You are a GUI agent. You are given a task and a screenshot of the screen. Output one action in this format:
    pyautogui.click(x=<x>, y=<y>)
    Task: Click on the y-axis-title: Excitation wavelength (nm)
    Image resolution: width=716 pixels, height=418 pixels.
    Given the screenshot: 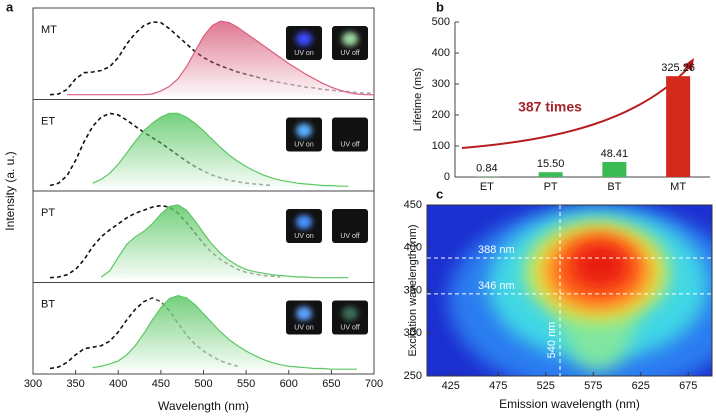 What is the action you would take?
    pyautogui.click(x=413, y=290)
    